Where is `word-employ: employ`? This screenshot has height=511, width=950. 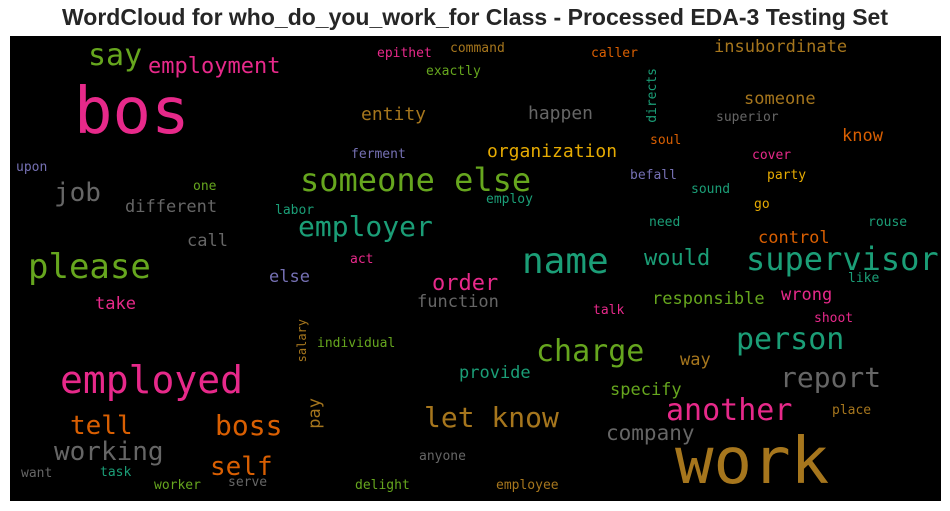
word-employ: employ is located at coordinates (509, 199).